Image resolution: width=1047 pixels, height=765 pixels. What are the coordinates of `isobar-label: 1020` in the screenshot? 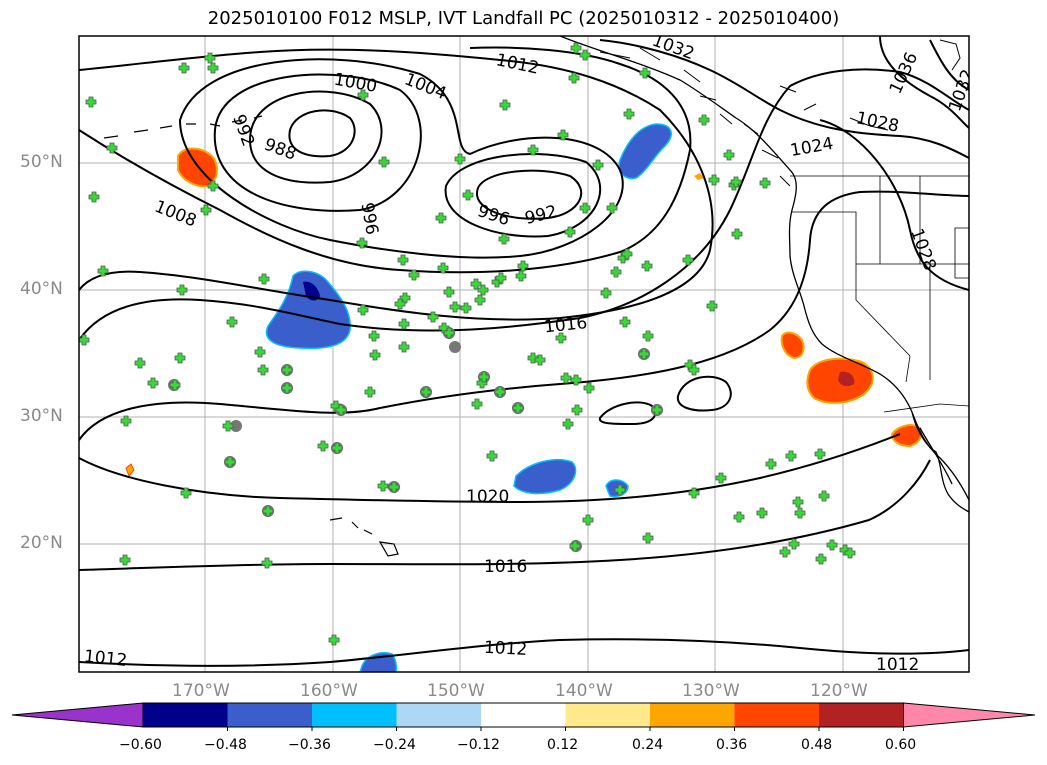 It's located at (487, 497).